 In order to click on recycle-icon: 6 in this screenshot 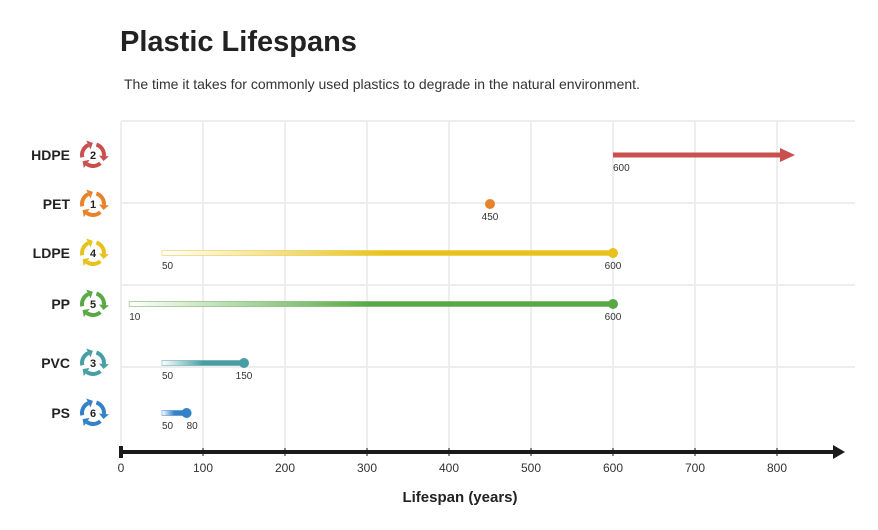, I will do `click(94, 412)`.